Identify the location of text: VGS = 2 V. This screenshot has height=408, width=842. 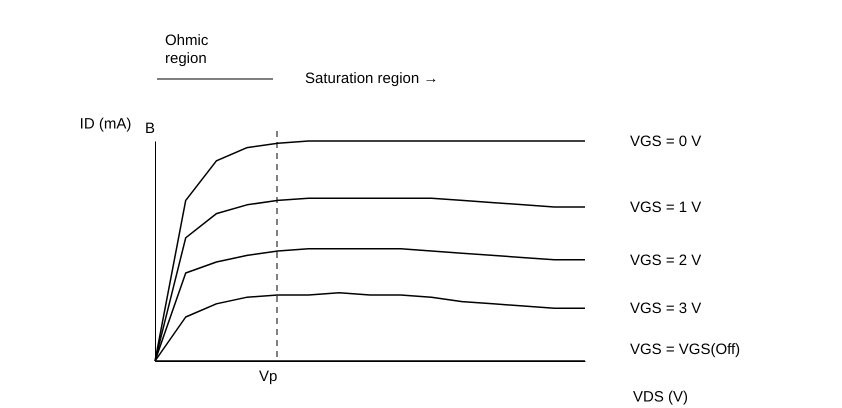
(666, 260).